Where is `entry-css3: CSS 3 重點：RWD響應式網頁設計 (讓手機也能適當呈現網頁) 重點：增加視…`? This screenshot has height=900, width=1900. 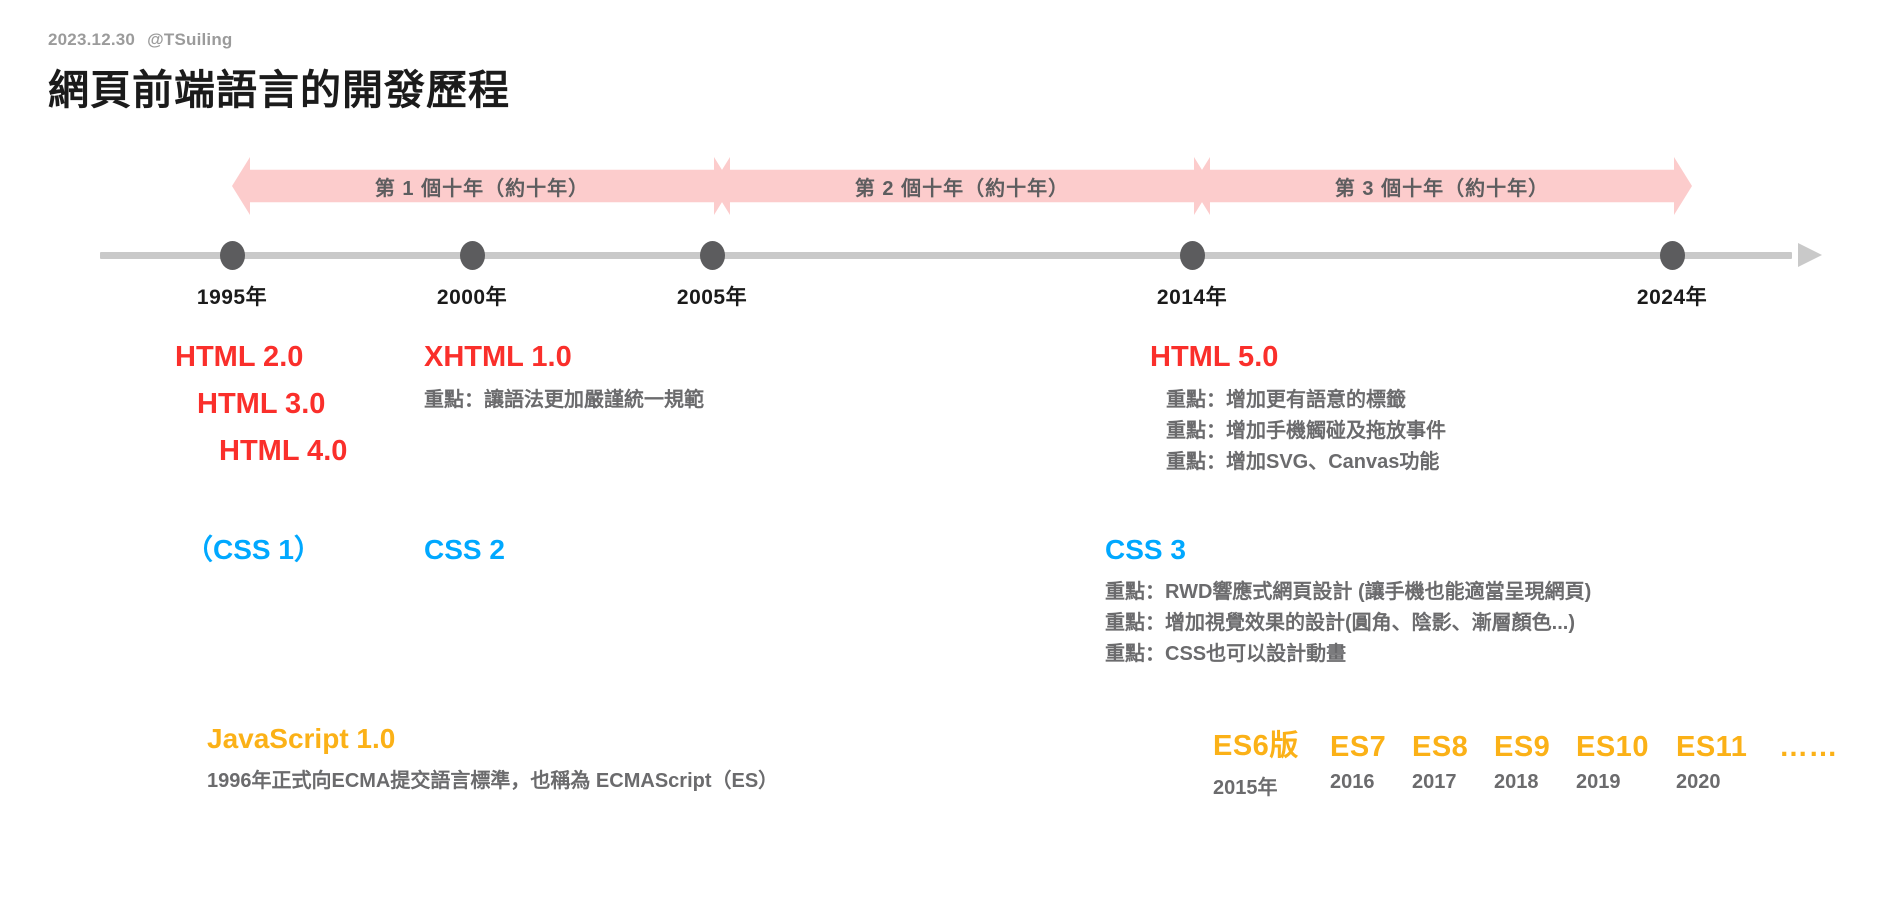 entry-css3: CSS 3 重點：RWD響應式網頁設計 (讓手機也能適當呈現網頁) 重點：增加視… is located at coordinates (1348, 601).